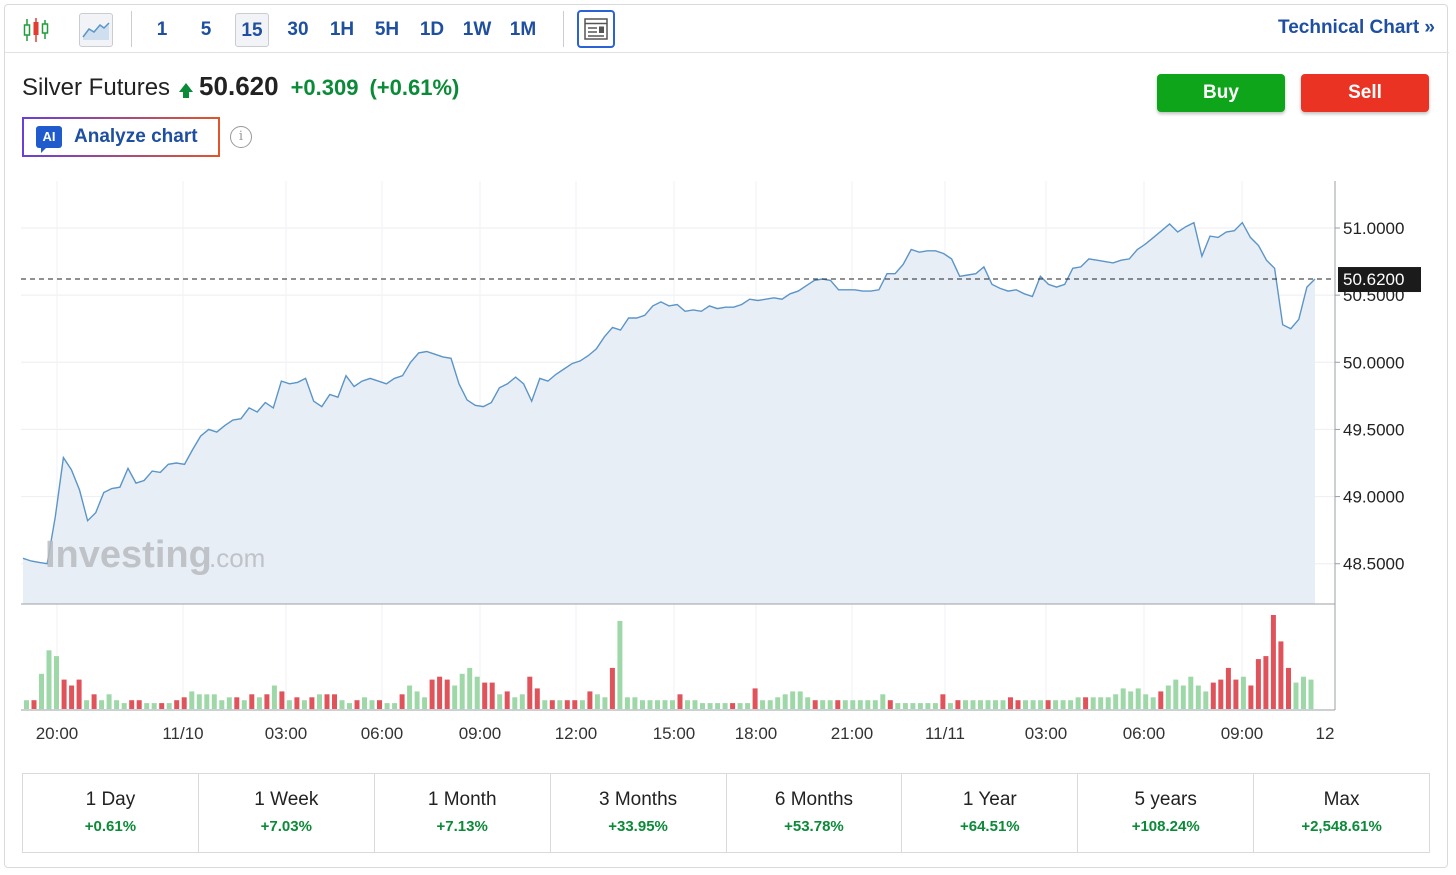 The image size is (1456, 875). Describe the element at coordinates (1242, 733) in the screenshot. I see `x-tick-label: 09:00` at that location.